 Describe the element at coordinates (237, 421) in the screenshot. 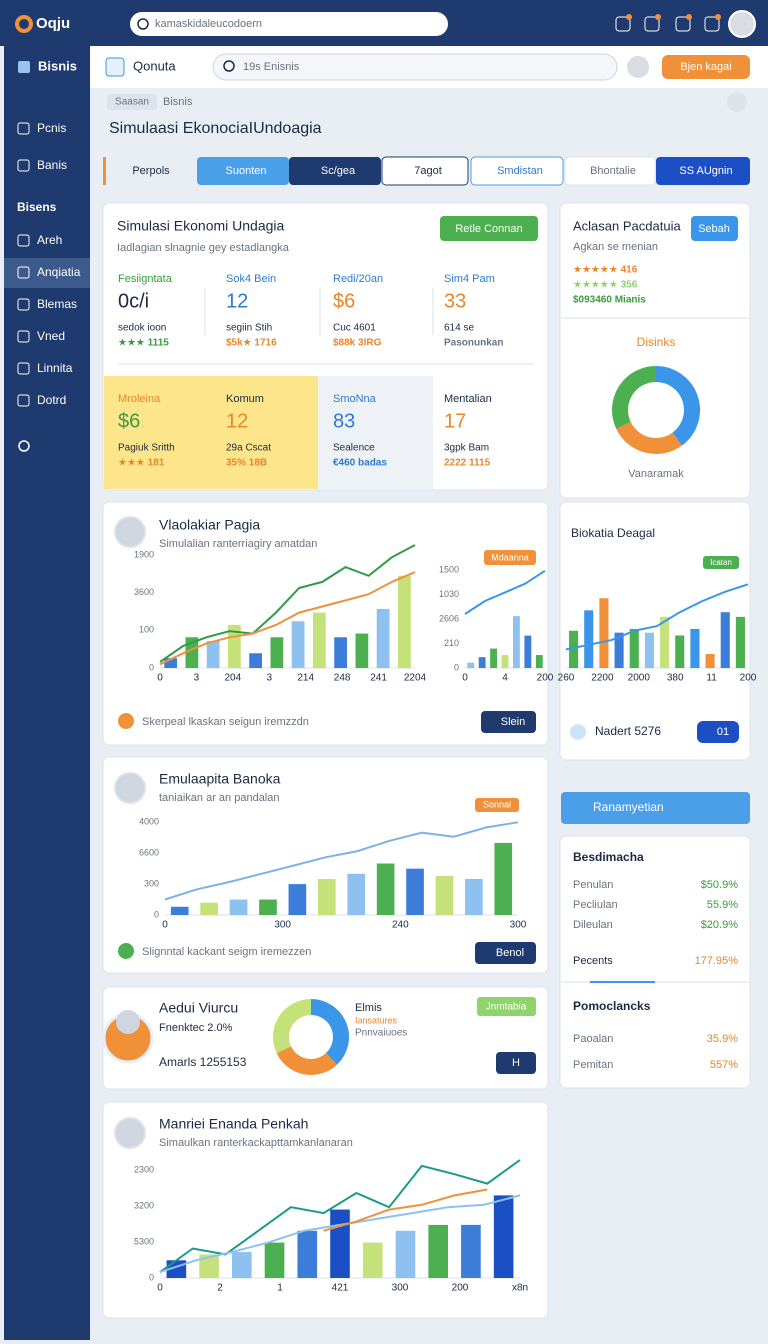

I see `stat-value: 12` at that location.